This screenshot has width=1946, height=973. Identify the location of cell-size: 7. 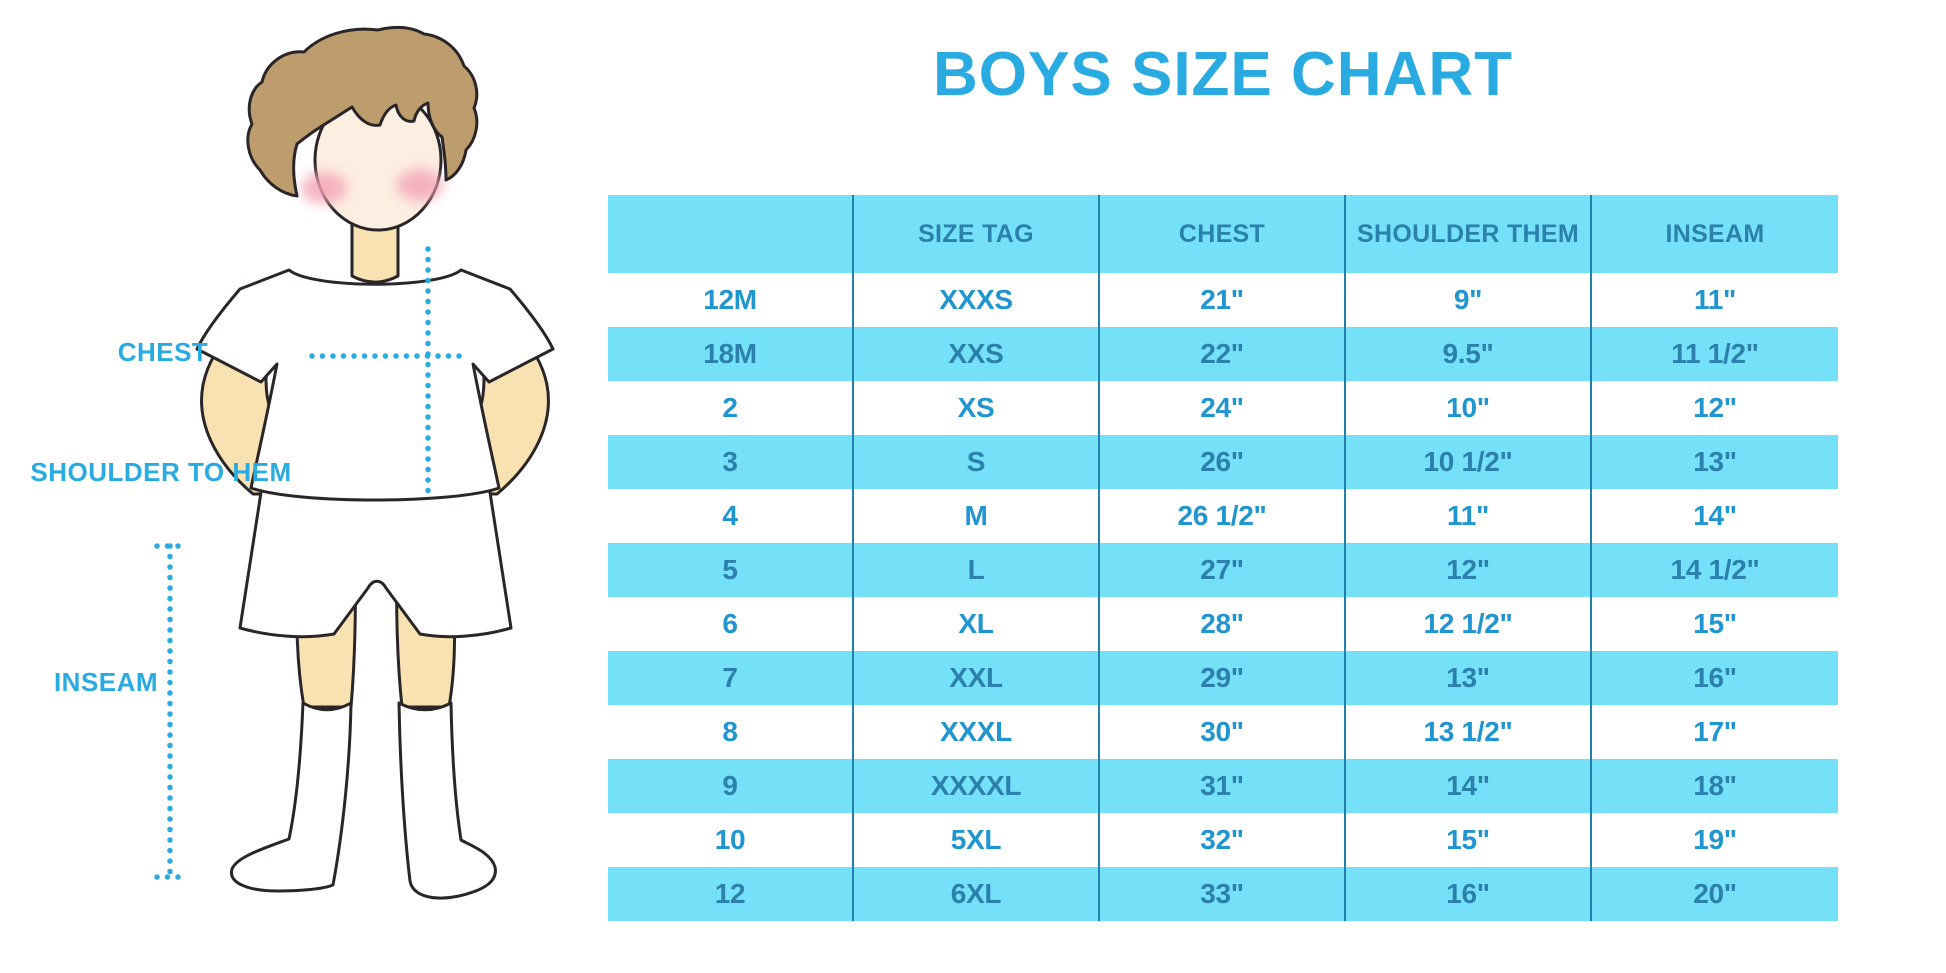
(731, 678).